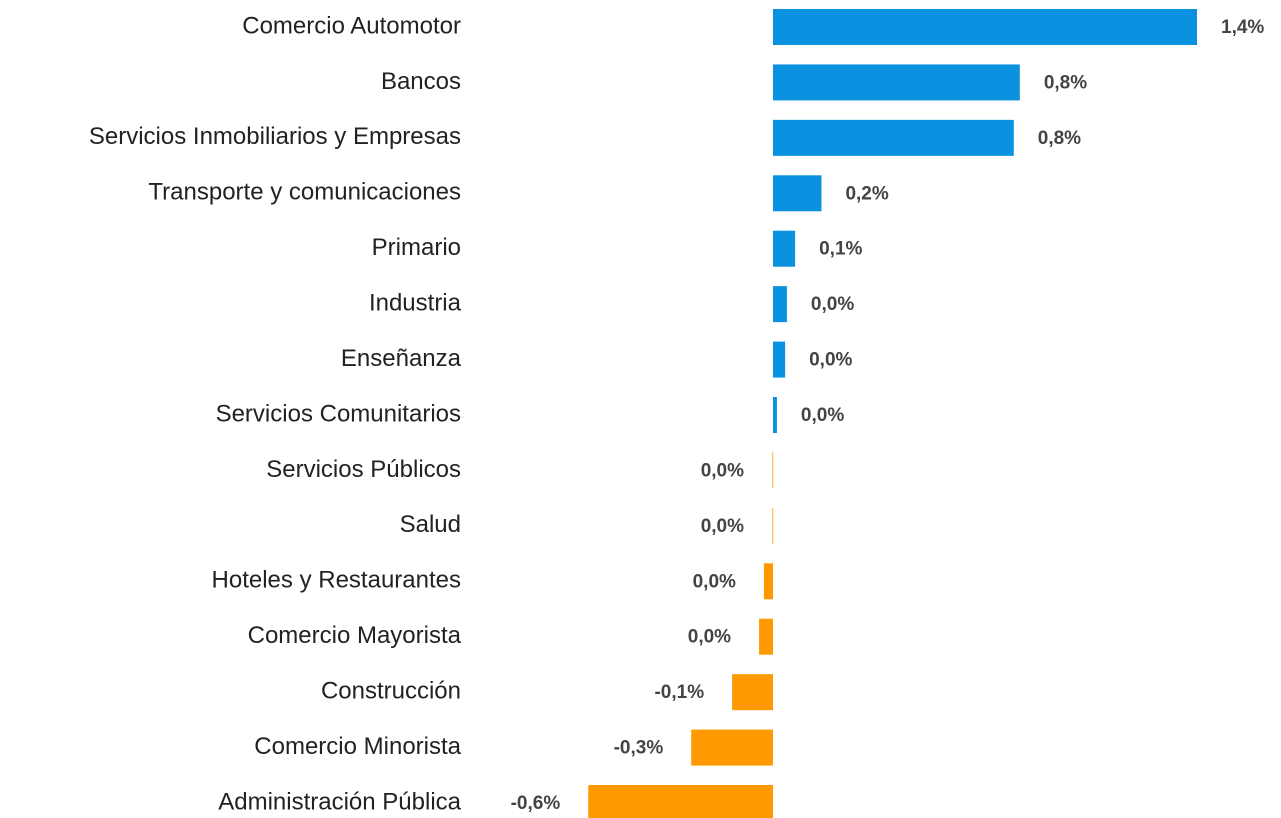 The image size is (1281, 818). Describe the element at coordinates (866, 193) in the screenshot. I see `value-label: 0,2%` at that location.